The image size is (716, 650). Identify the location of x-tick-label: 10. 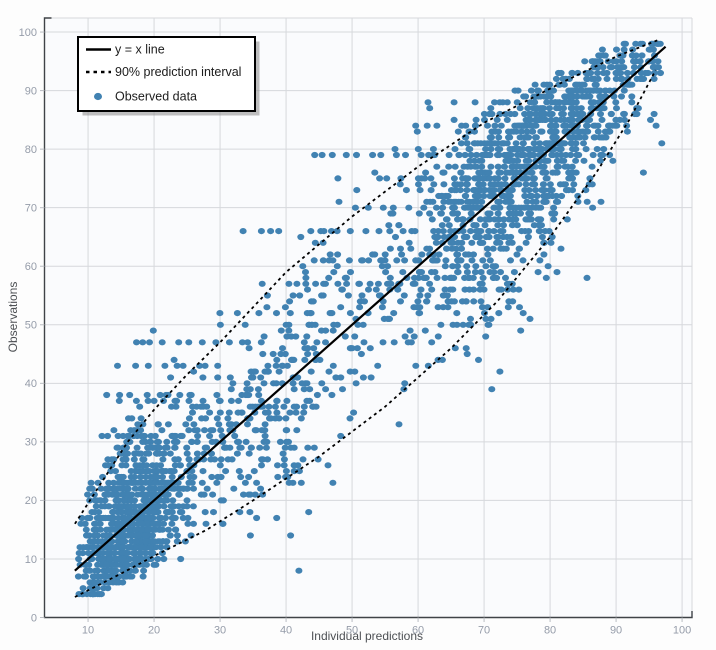
(88, 631).